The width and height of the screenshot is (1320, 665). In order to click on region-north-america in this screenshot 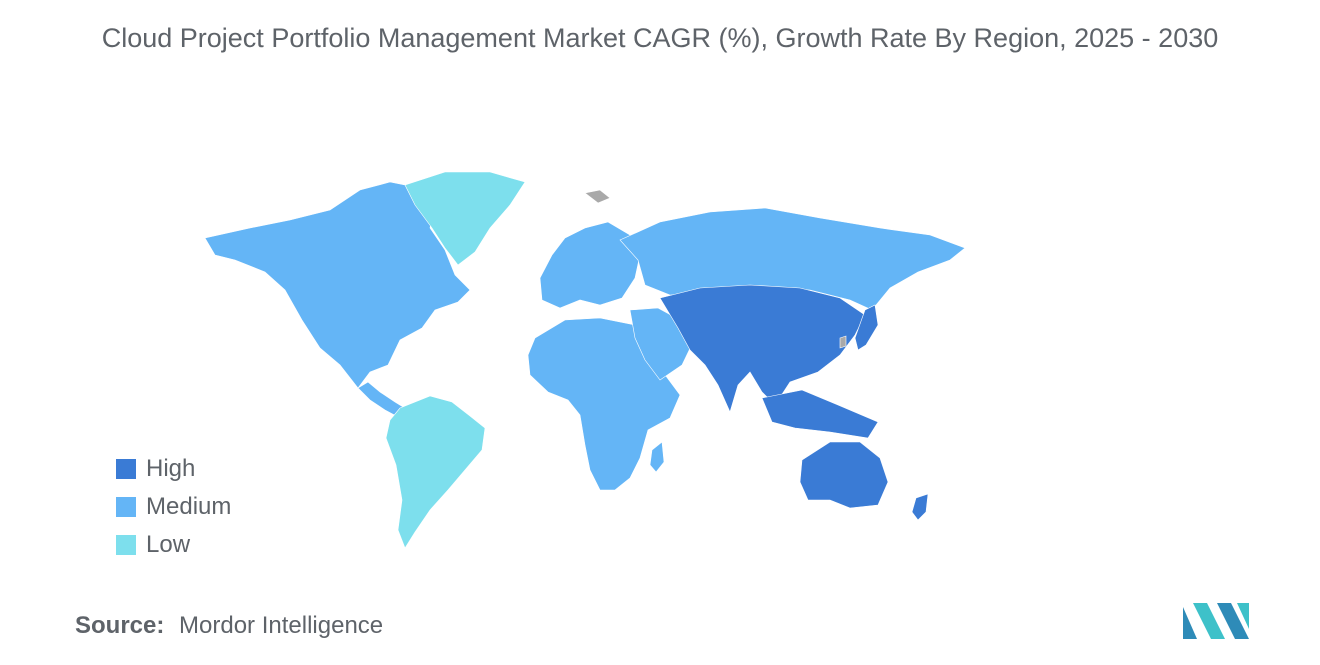, I will do `click(337, 285)`.